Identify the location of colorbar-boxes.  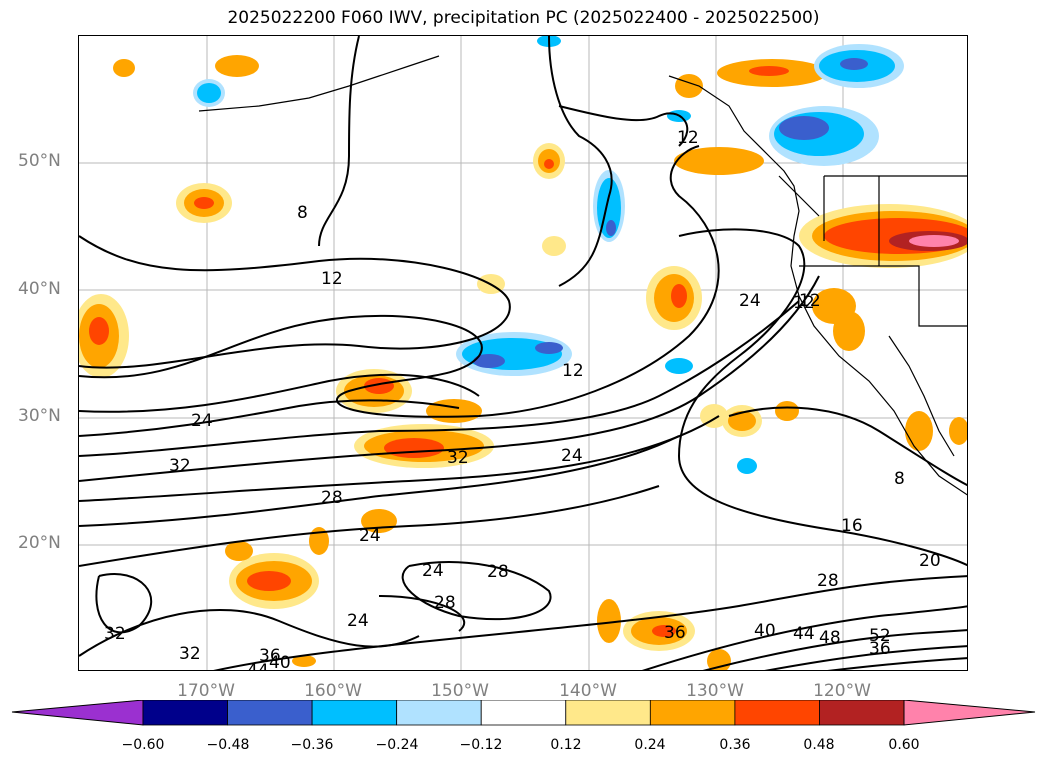
(523, 713).